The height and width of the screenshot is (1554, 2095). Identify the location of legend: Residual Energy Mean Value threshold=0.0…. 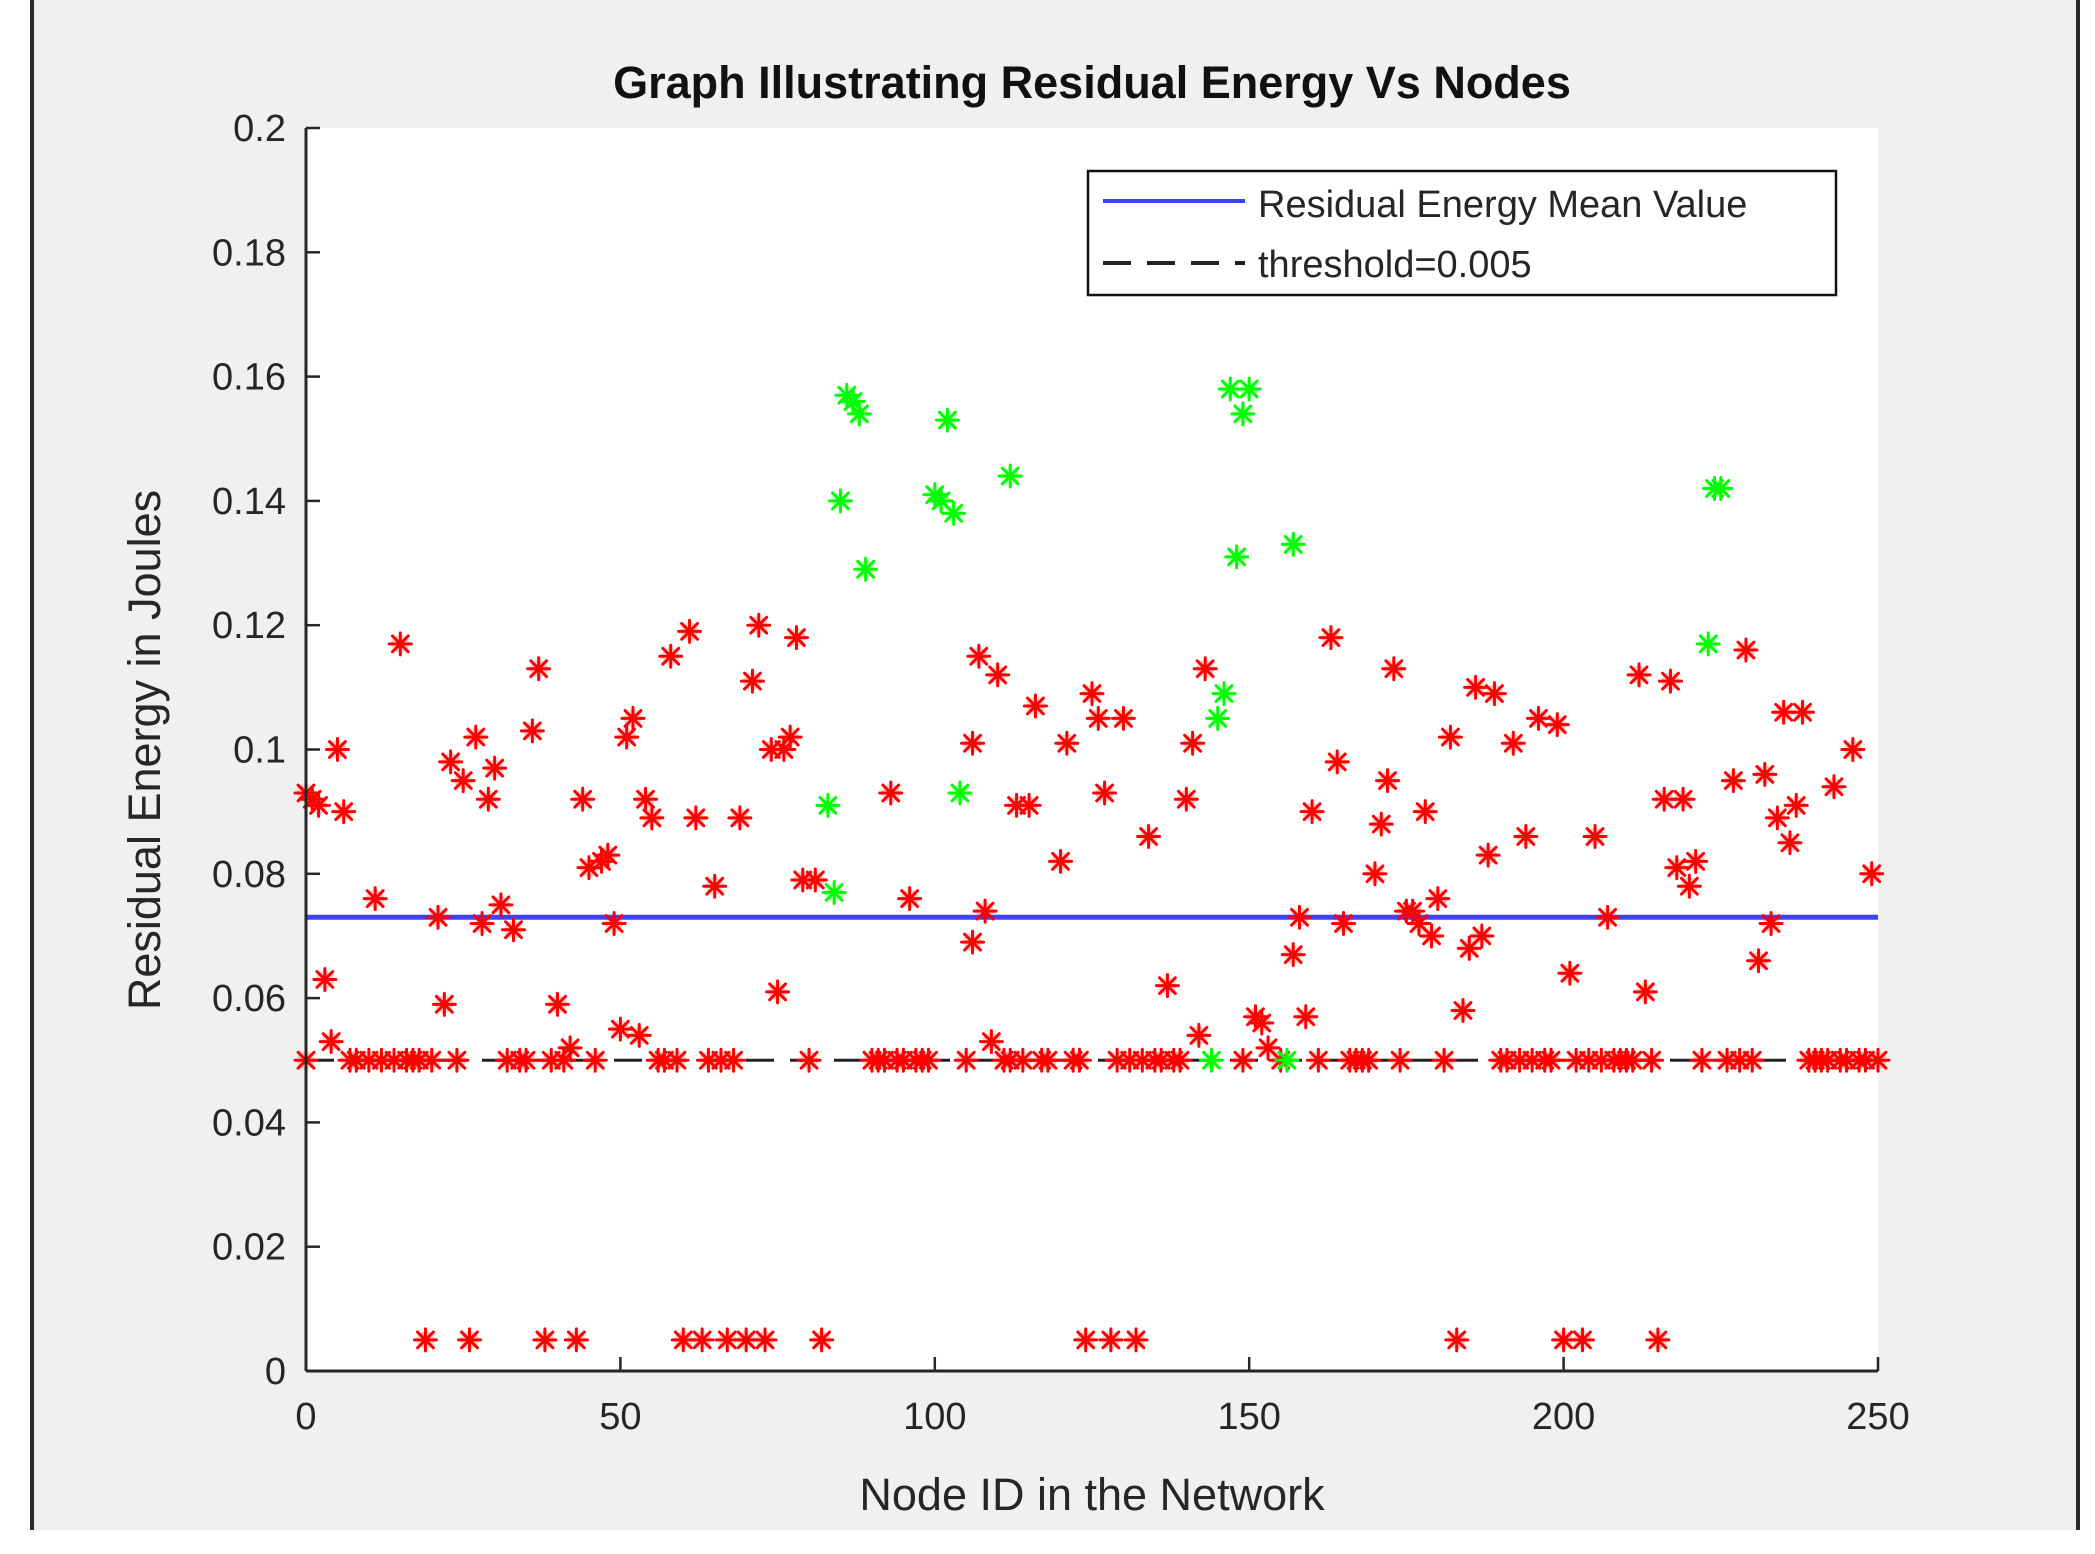
(1462, 233).